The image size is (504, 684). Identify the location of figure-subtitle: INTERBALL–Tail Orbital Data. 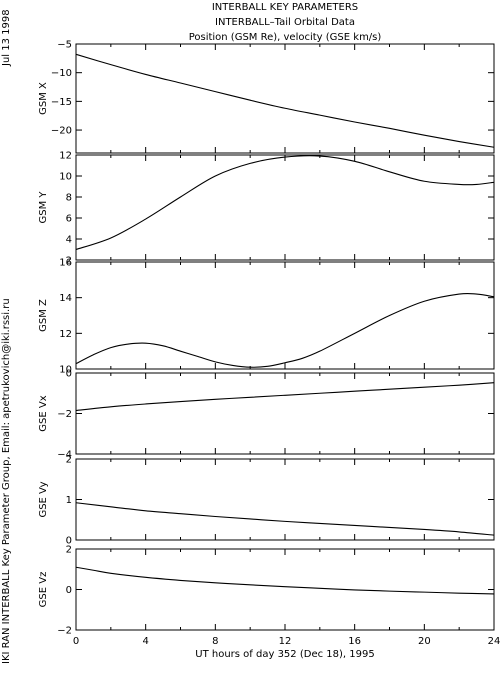
(285, 22).